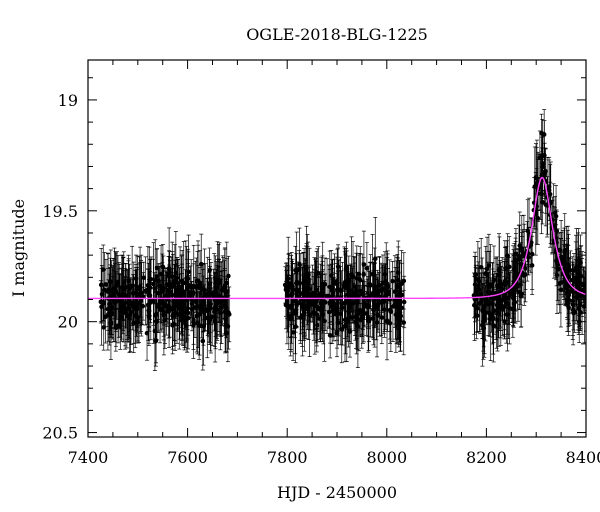 This screenshot has width=600, height=512. I want to click on x-tick-labels: 7400 7600 7800 8000 8200 8400, so click(334, 457).